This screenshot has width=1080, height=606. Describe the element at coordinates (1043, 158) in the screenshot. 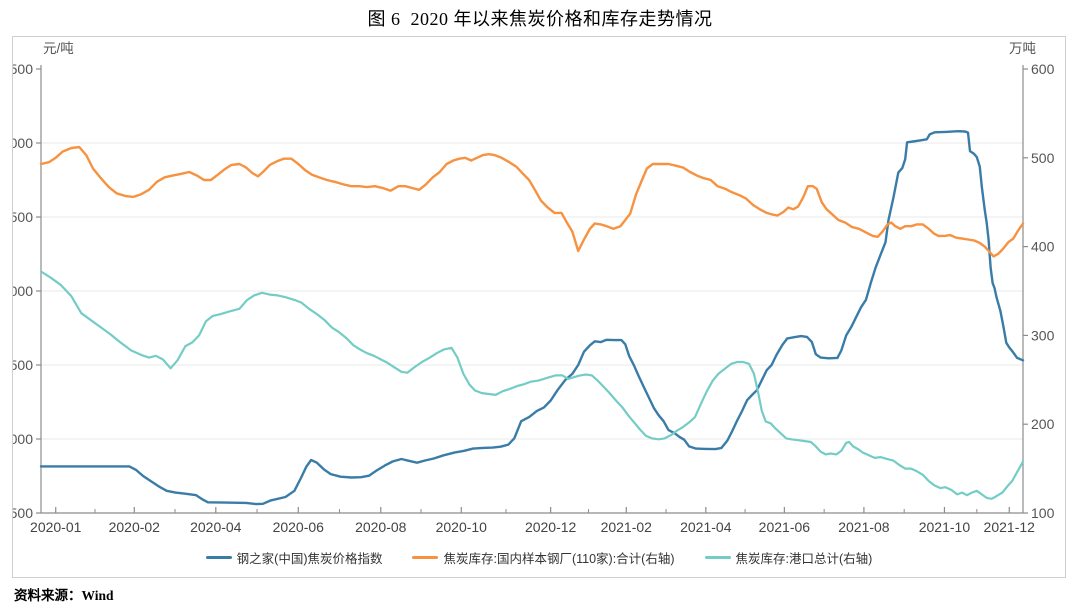

I see `y-axis-label-right: 500` at that location.